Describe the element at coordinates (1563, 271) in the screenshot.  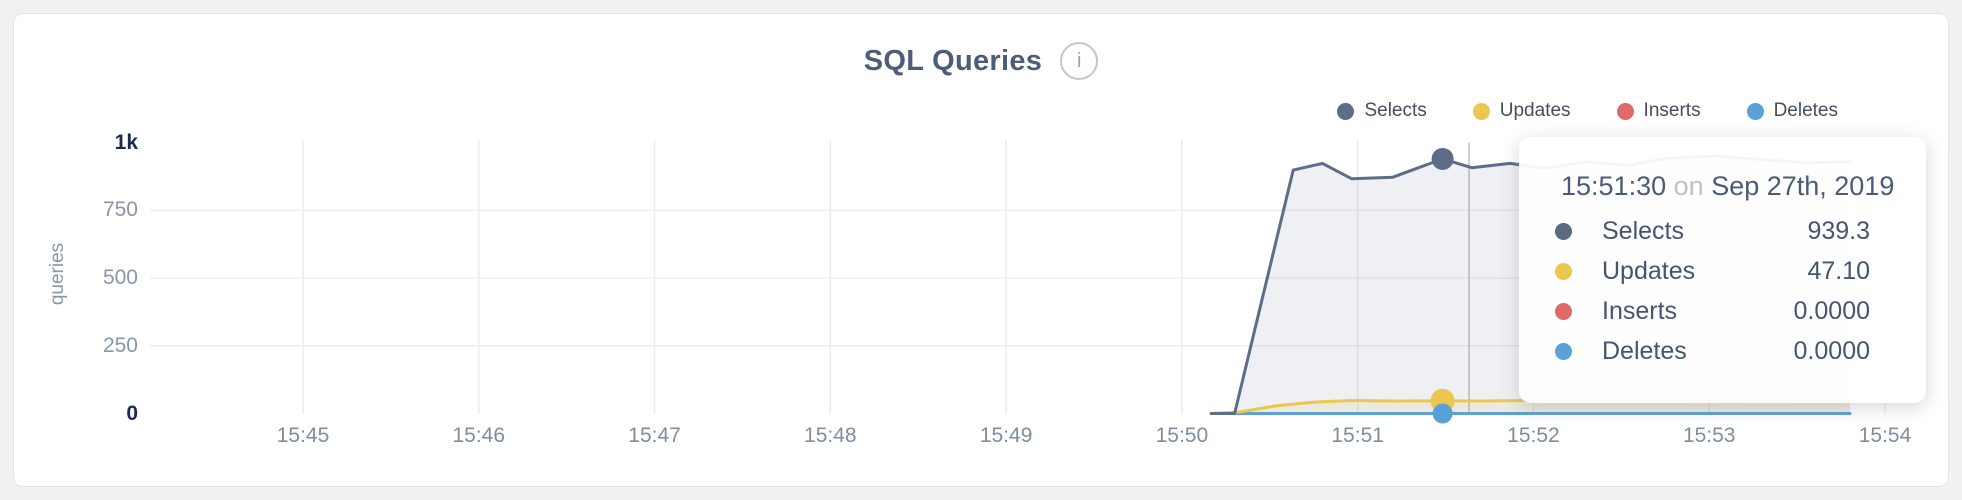
I see `updates-dot-icon` at that location.